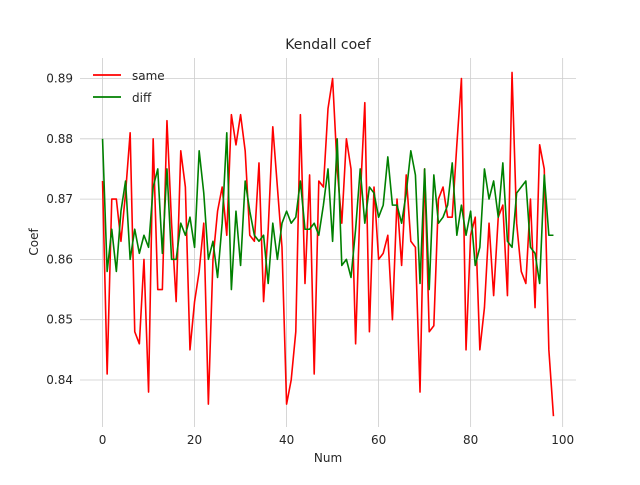 This screenshot has height=485, width=640. What do you see at coordinates (59, 139) in the screenshot?
I see `y-tick-label: 0.88` at bounding box center [59, 139].